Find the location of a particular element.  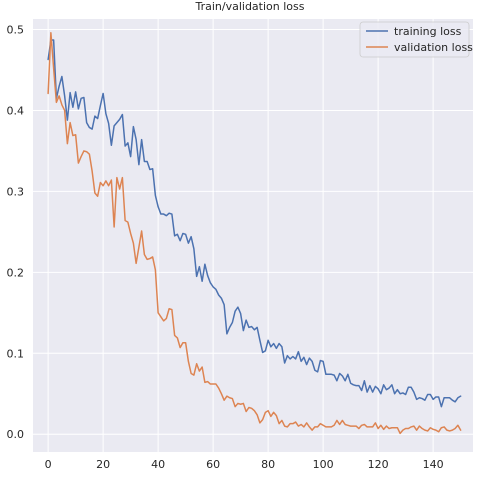

y-tick-label: 0.5 is located at coordinates (16, 30).